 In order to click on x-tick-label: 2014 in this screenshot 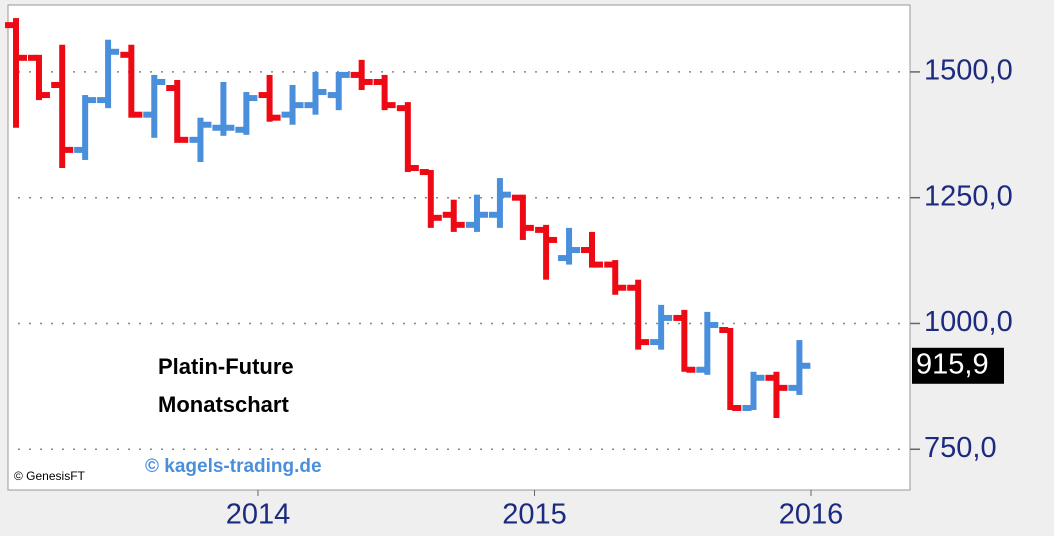, I will do `click(258, 515)`.